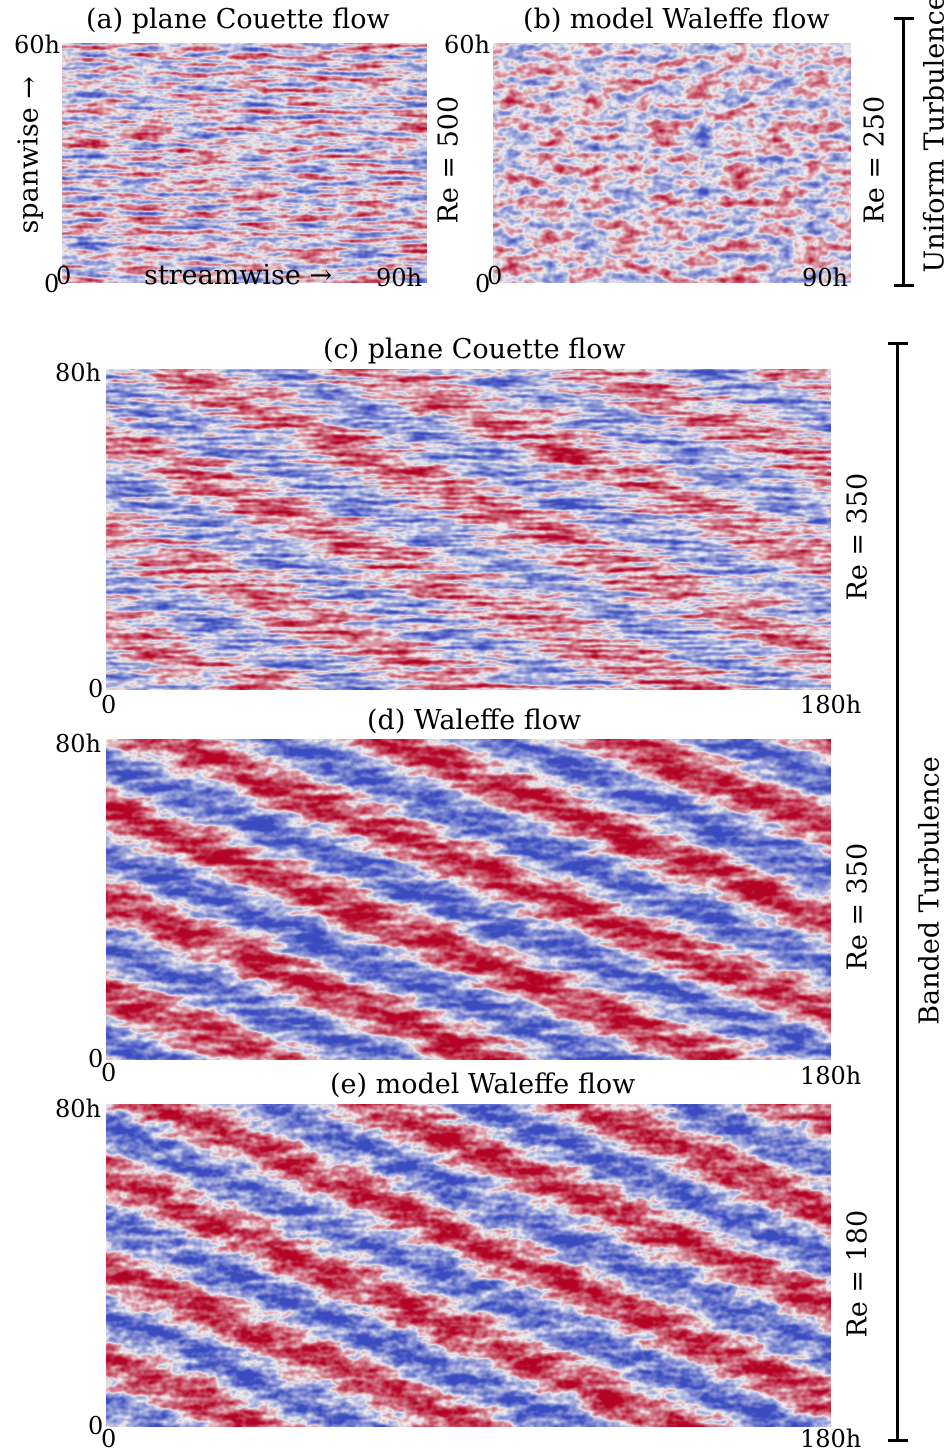  Describe the element at coordinates (78, 373) in the screenshot. I see `panel-c-ymax: 80h` at that location.